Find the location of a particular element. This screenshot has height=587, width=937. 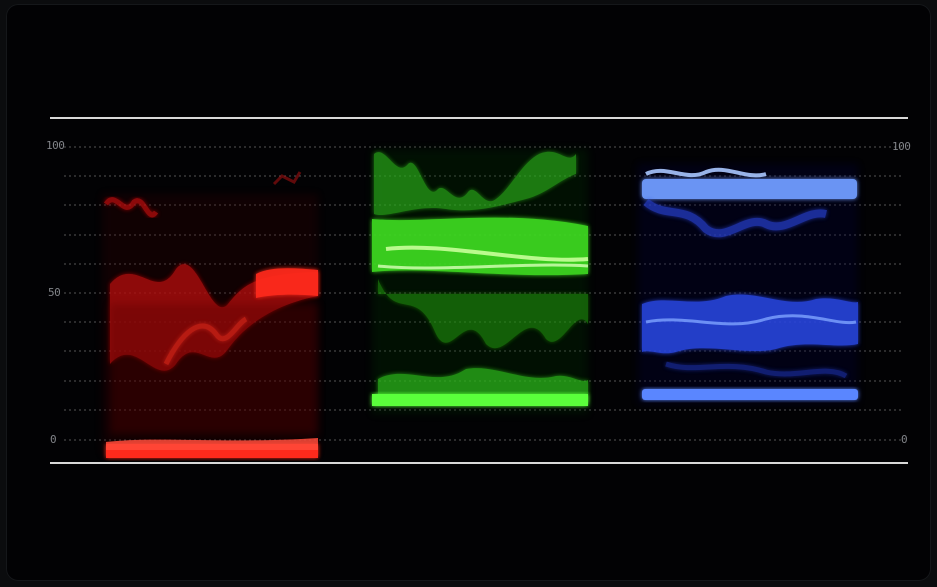

green-channel-trace is located at coordinates (480, 281).